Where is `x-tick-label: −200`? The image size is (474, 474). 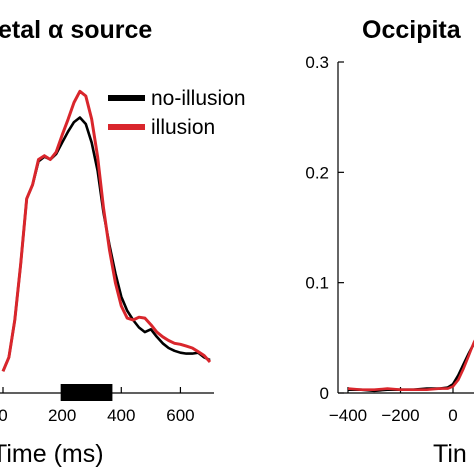
x-tick-label: −200 is located at coordinates (400, 415).